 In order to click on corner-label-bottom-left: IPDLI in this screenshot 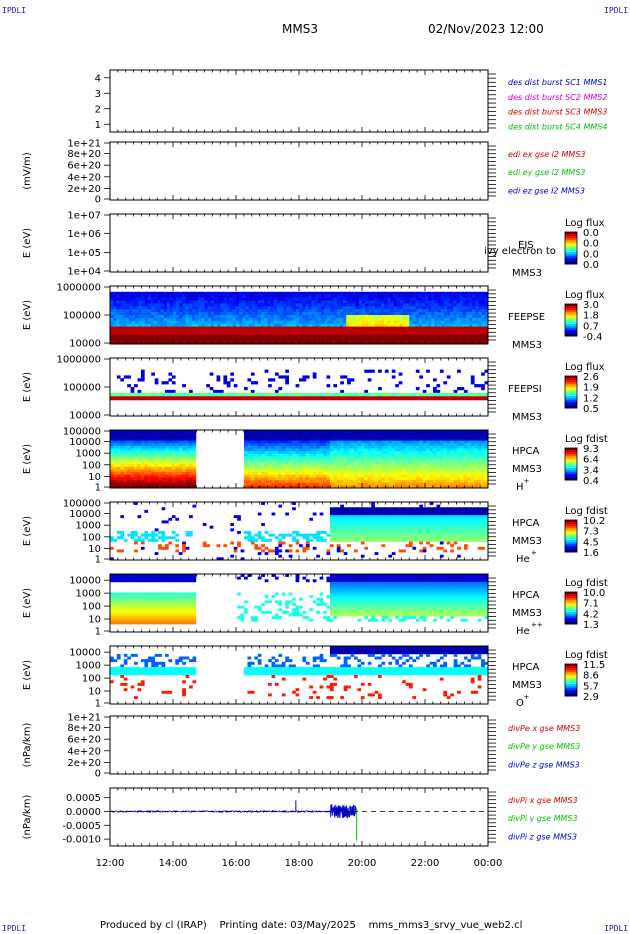, I will do `click(14, 928)`.